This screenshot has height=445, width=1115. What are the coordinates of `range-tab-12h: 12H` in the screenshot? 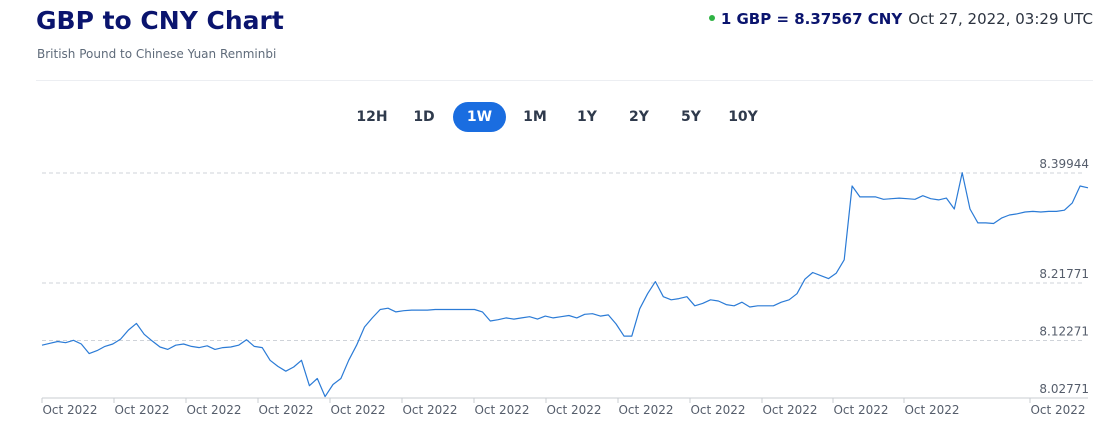 It's located at (372, 117).